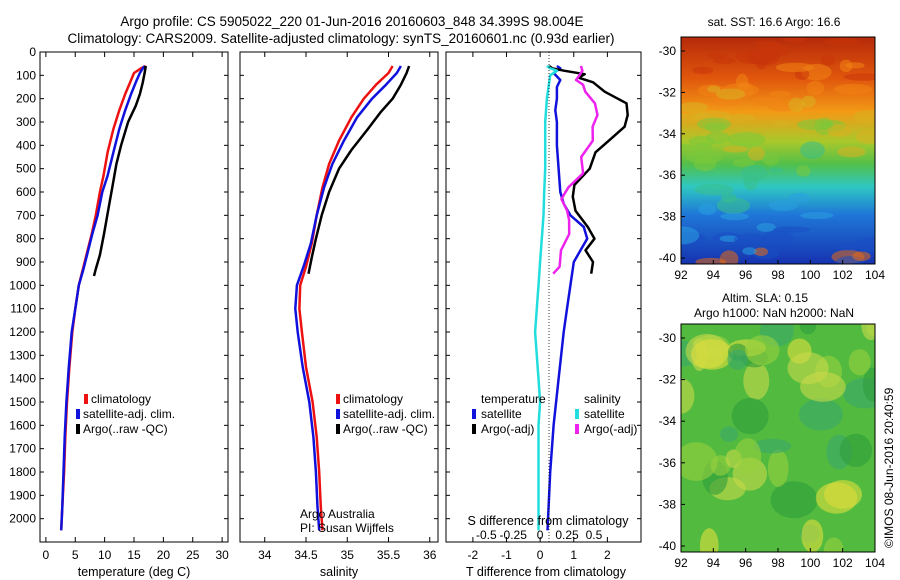  Describe the element at coordinates (668, 504) in the screenshot. I see `map-y-tick-label: -38` at that location.